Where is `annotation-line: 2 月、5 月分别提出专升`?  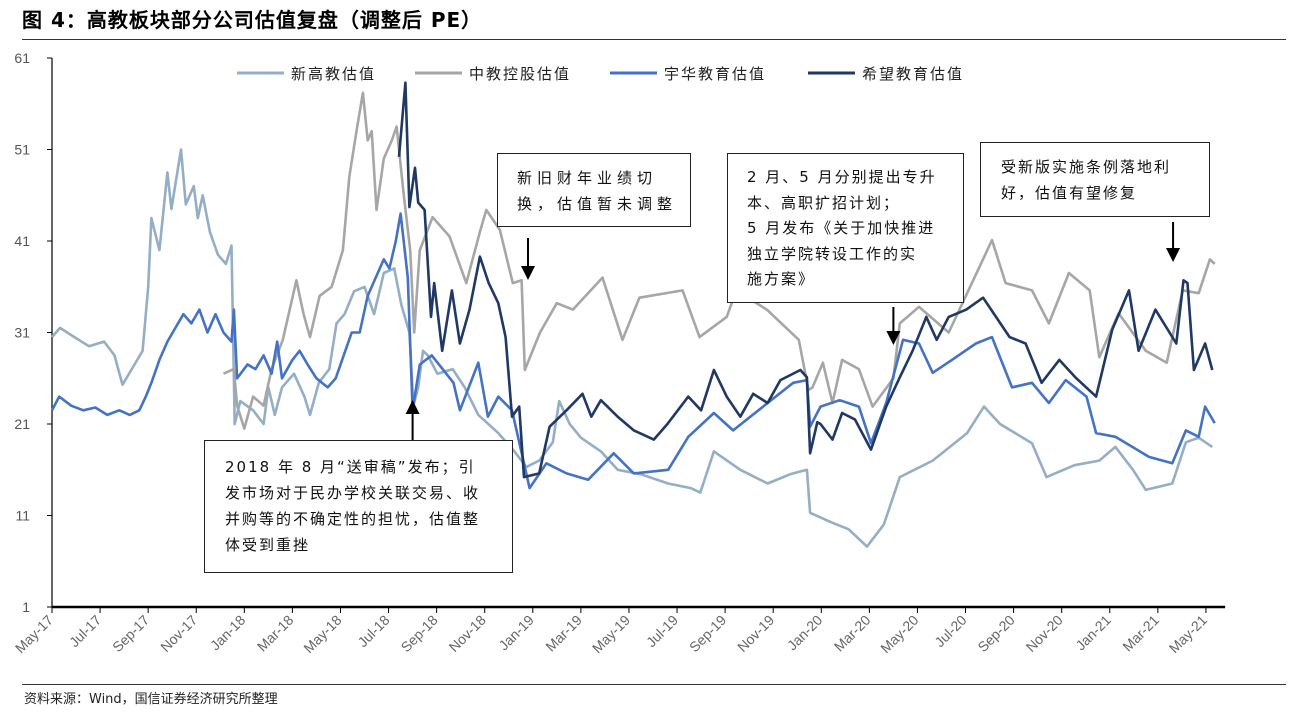 annotation-line: 2 月、5 月分别提出专升 is located at coordinates (842, 177).